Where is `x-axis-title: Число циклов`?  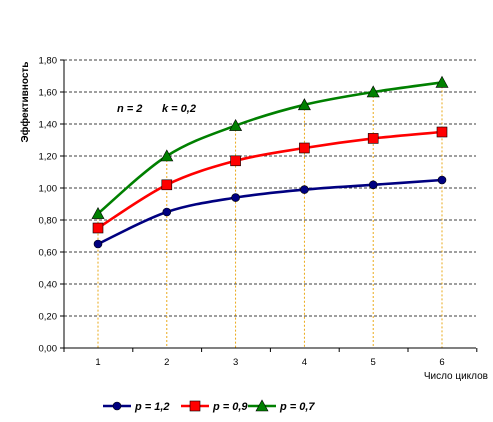 x-axis-title: Число циклов is located at coordinates (456, 376).